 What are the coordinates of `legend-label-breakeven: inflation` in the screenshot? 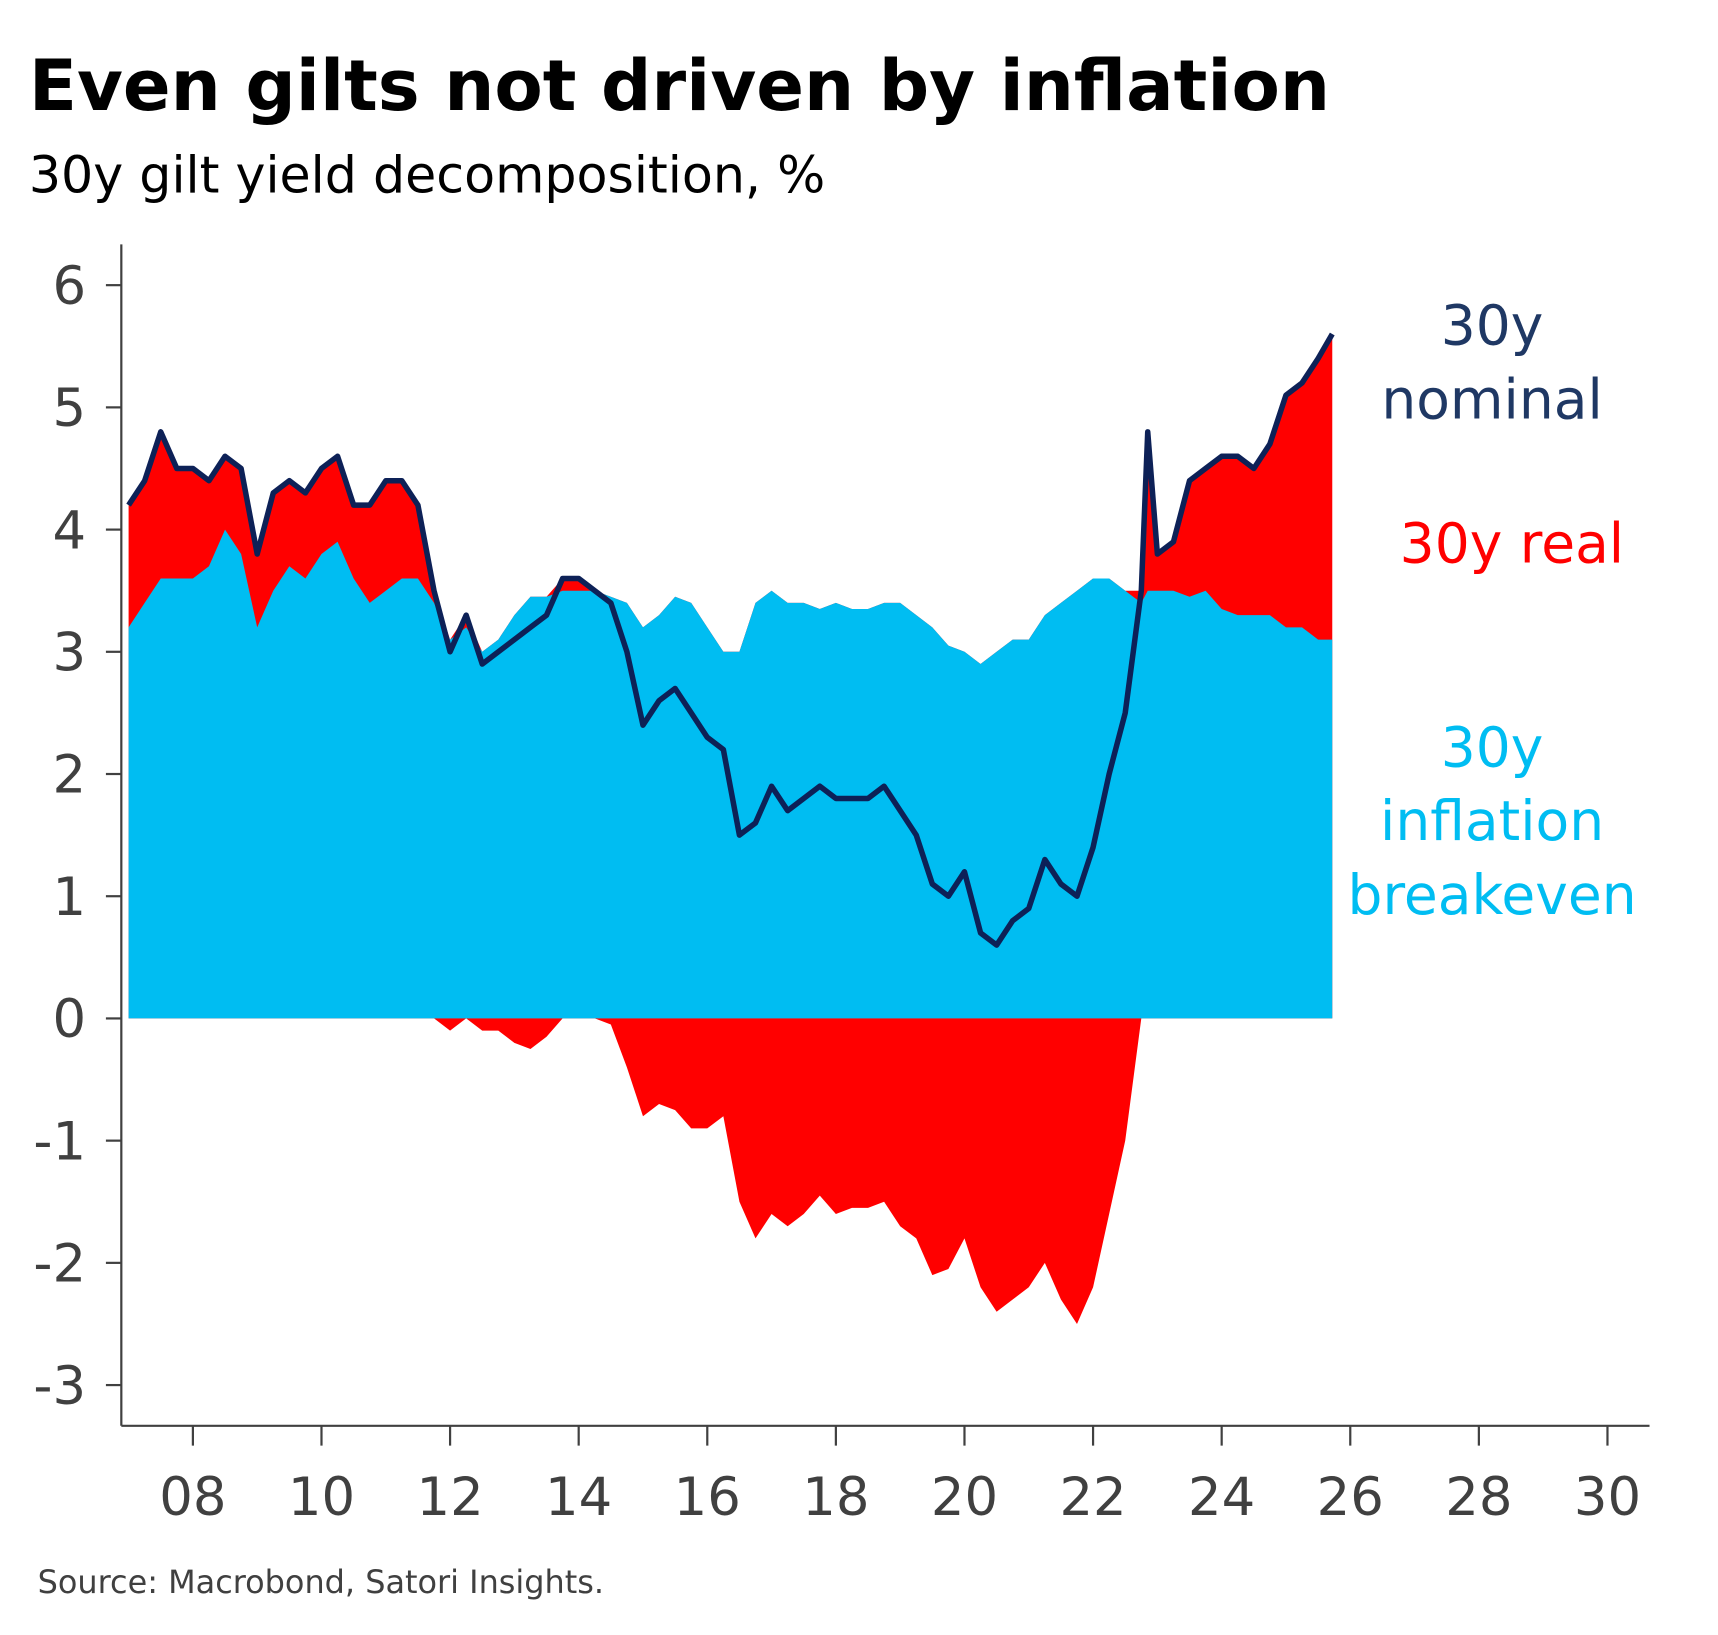 It's located at (1492, 821).